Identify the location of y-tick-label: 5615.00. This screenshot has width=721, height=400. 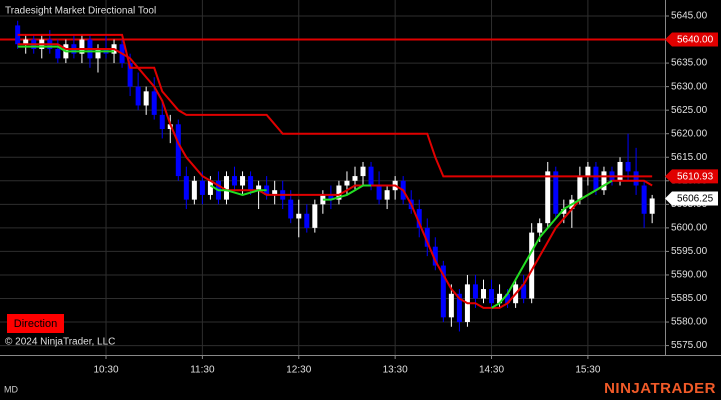
(689, 157).